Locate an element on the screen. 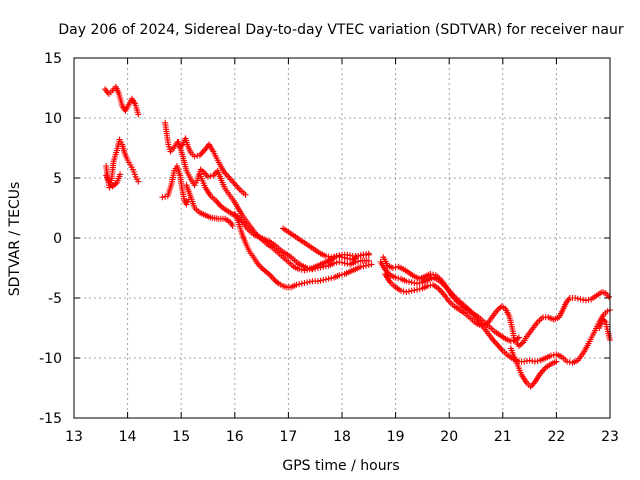  y-axis-label: SDTVAR / TECUs is located at coordinates (15, 239).